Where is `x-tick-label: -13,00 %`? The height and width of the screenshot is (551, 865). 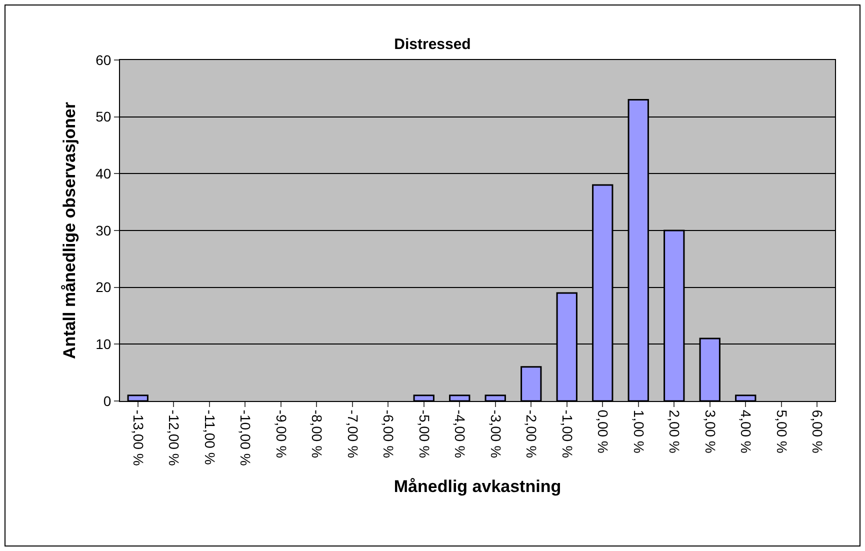 x-tick-label: -13,00 % is located at coordinates (138, 438).